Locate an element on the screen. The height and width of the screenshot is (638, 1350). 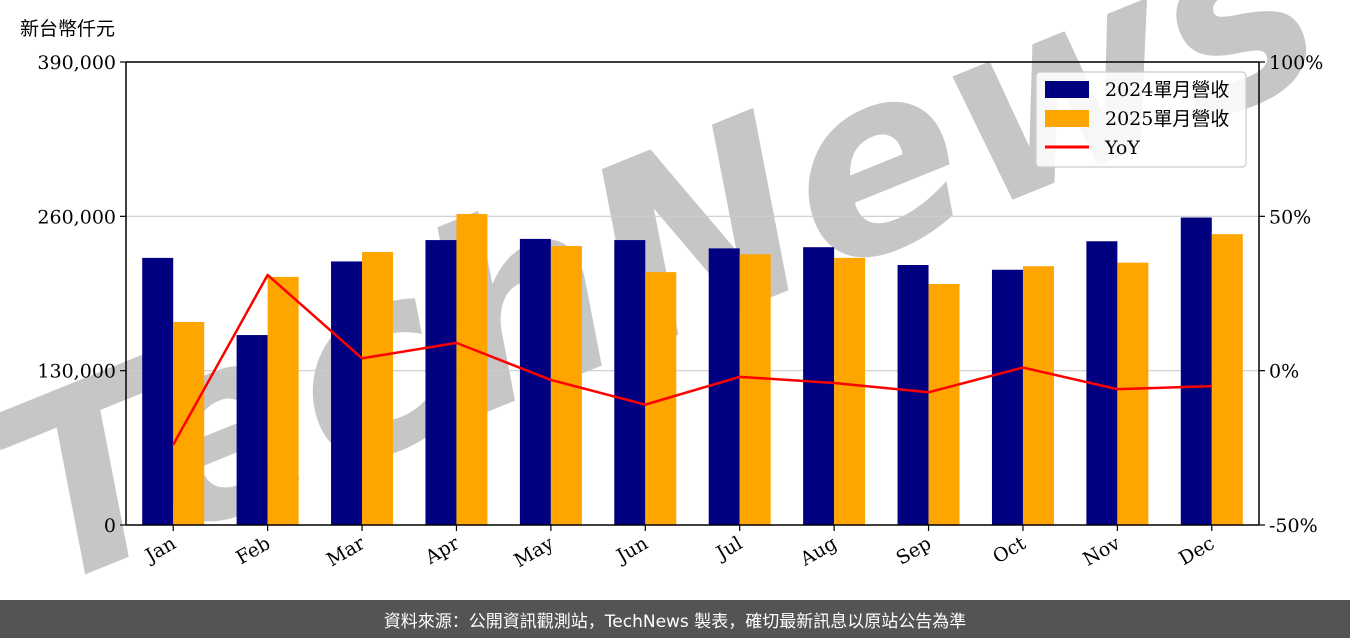
left-tick-label: 130,000 is located at coordinates (76, 372).